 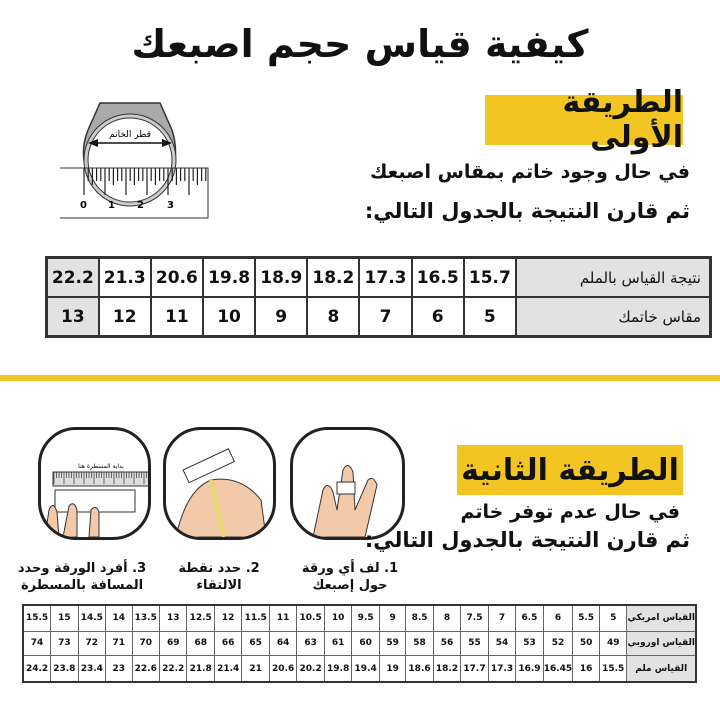 What do you see at coordinates (228, 643) in the screenshot?
I see `table-cell: 66` at bounding box center [228, 643].